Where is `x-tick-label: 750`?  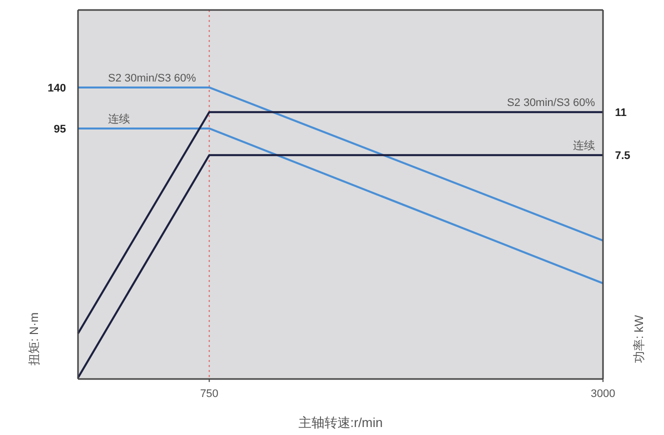
x-tick-label: 750 is located at coordinates (209, 394).